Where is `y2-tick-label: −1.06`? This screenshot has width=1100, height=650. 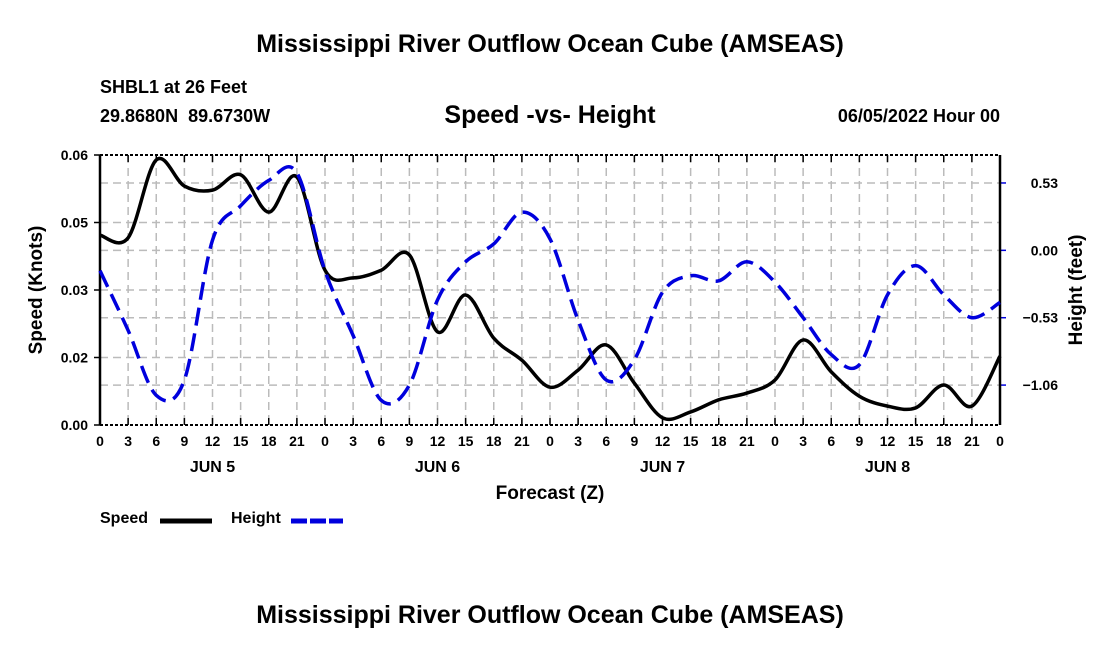
y2-tick-label: −1.06 is located at coordinates (1041, 385).